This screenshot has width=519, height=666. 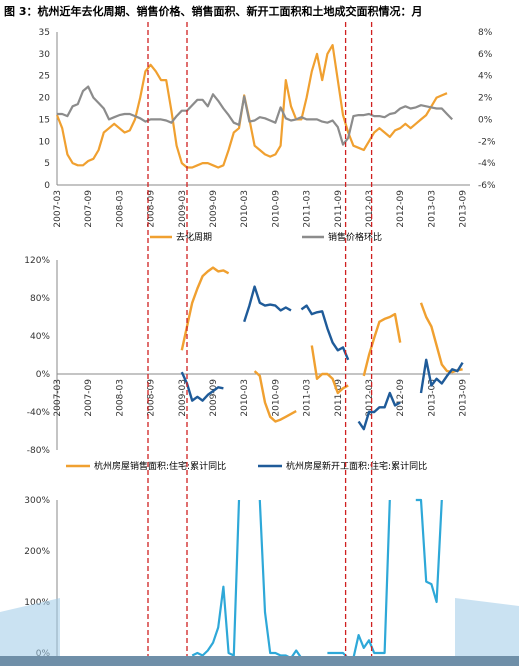 I want to click on chart-3-y-tick: 100%, so click(x=37, y=603).